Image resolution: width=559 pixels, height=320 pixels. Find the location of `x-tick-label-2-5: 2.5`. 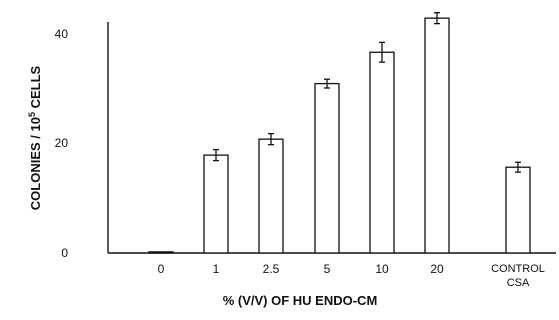

x-tick-label-2-5: 2.5 is located at coordinates (271, 269).